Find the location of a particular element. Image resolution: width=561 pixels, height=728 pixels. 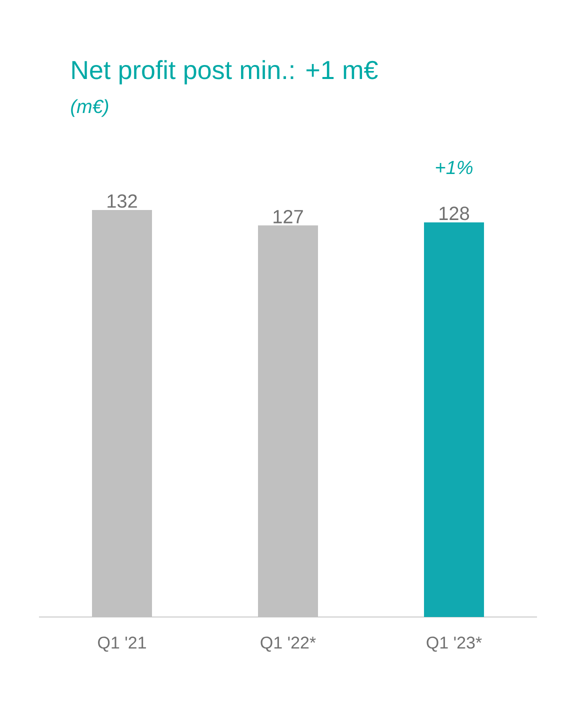

x-tick-label: Q1 '21 is located at coordinates (122, 644).